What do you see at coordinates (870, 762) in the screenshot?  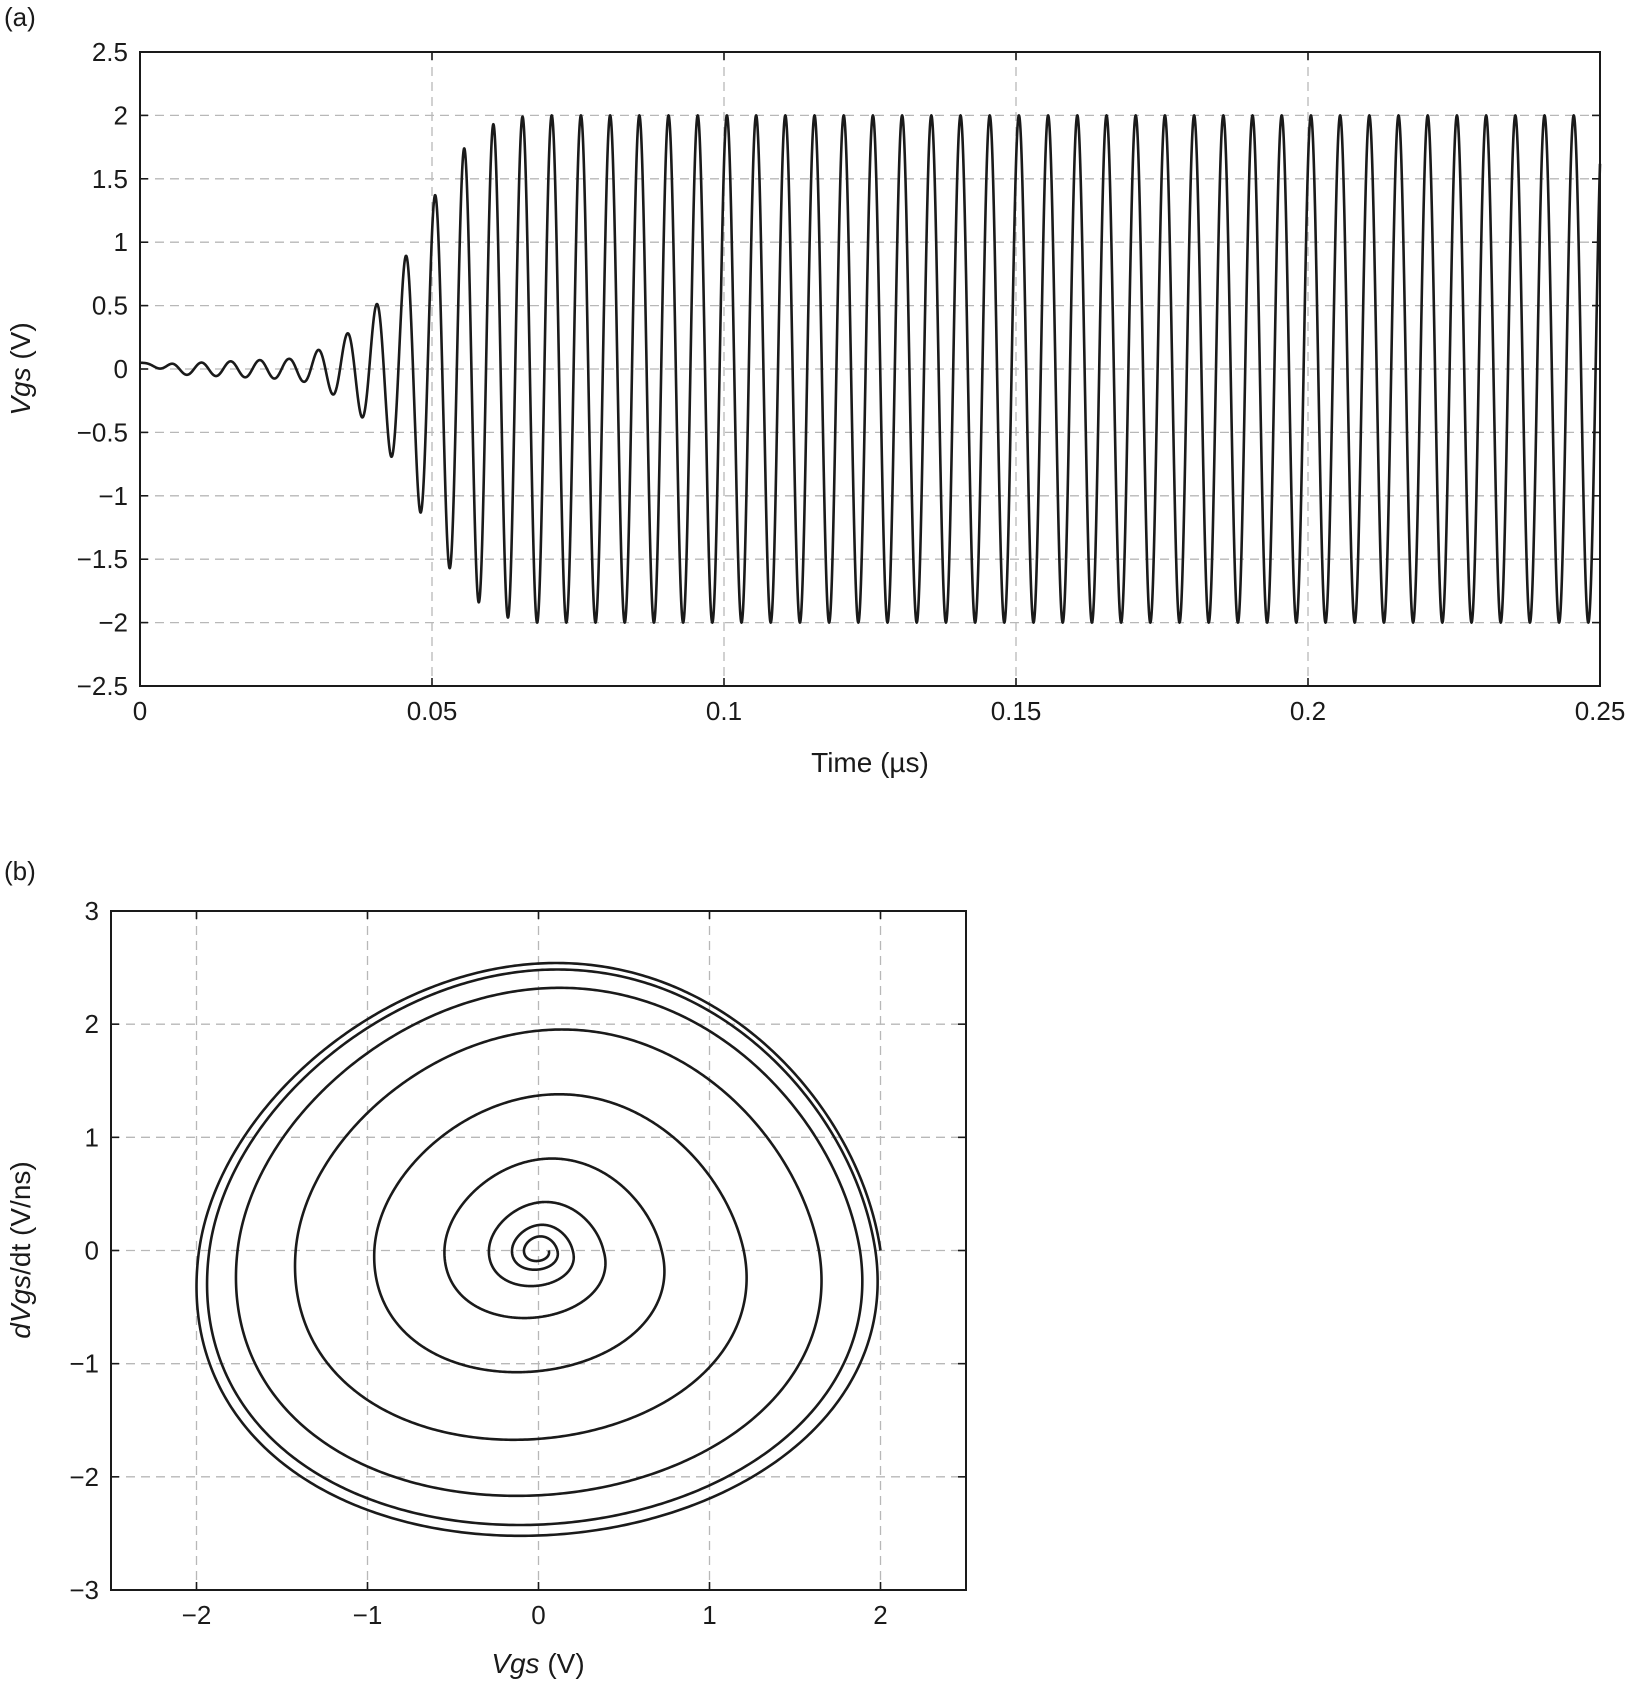 I see `panel-a-x-axis-label: Time (µs)` at bounding box center [870, 762].